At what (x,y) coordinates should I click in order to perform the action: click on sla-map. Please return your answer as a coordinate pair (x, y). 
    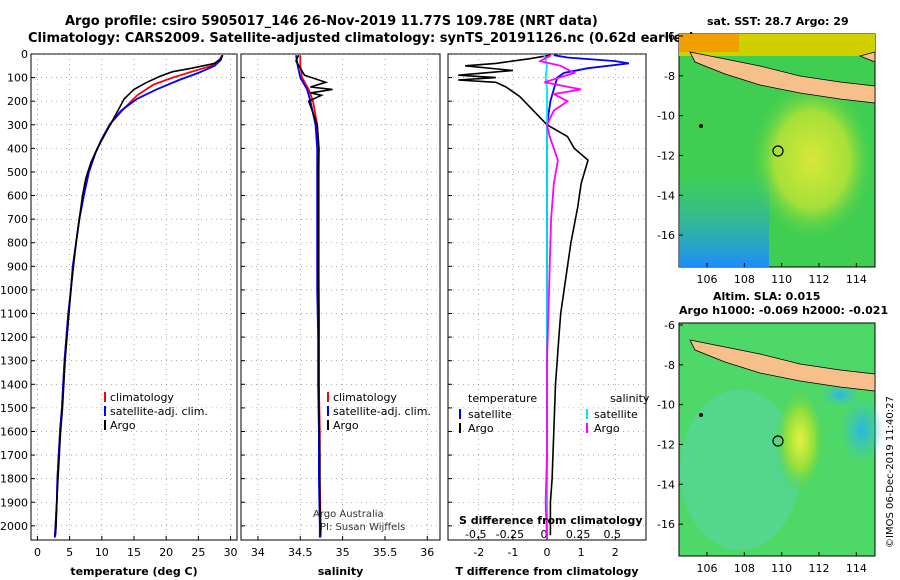
    Looking at the image, I should click on (781, 439).